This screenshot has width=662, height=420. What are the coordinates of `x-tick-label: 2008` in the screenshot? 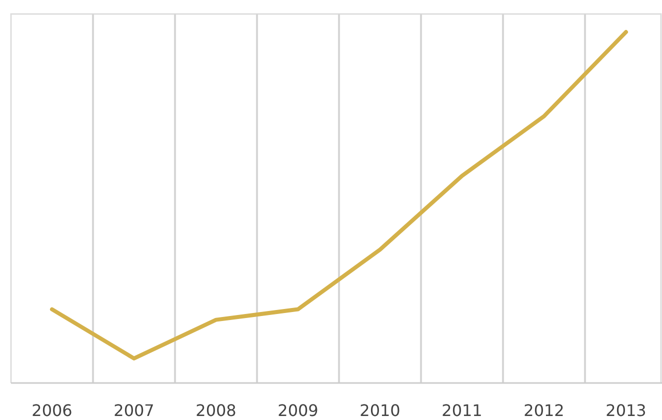 It's located at (216, 410).